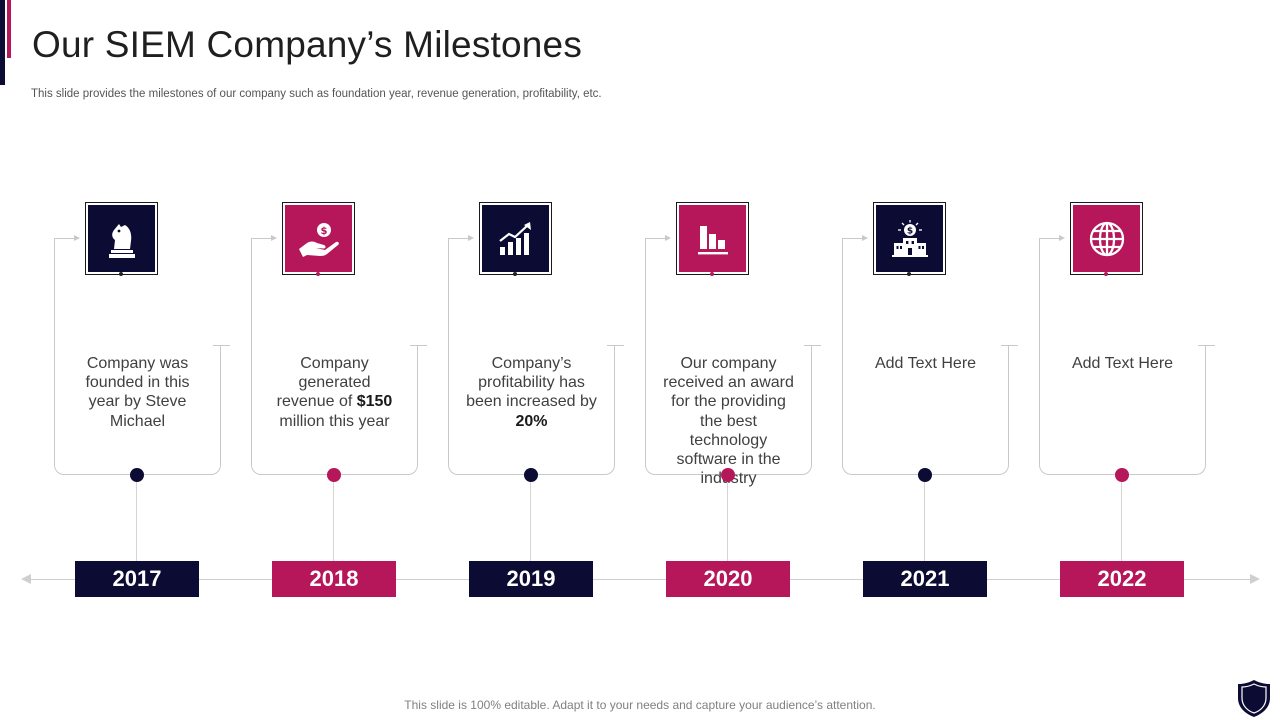  I want to click on year-badge: 2018, so click(334, 579).